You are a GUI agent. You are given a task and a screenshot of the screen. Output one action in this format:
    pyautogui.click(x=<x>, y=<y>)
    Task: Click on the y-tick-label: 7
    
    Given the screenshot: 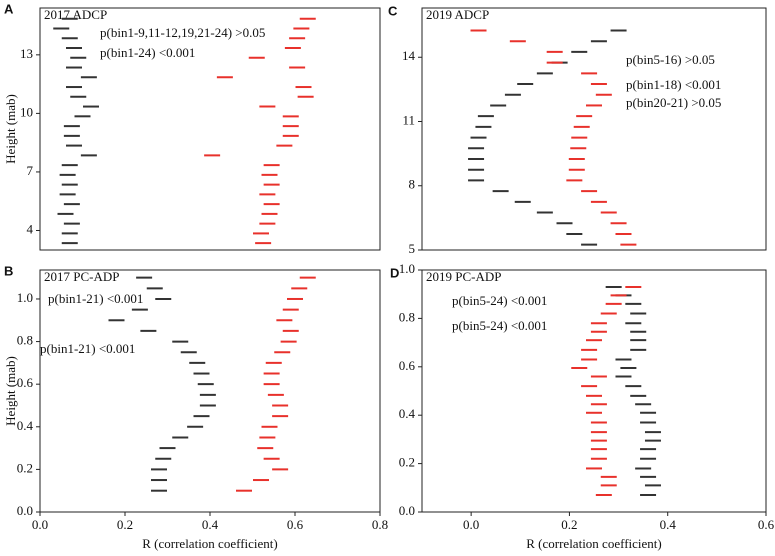 What is the action you would take?
    pyautogui.click(x=30, y=170)
    